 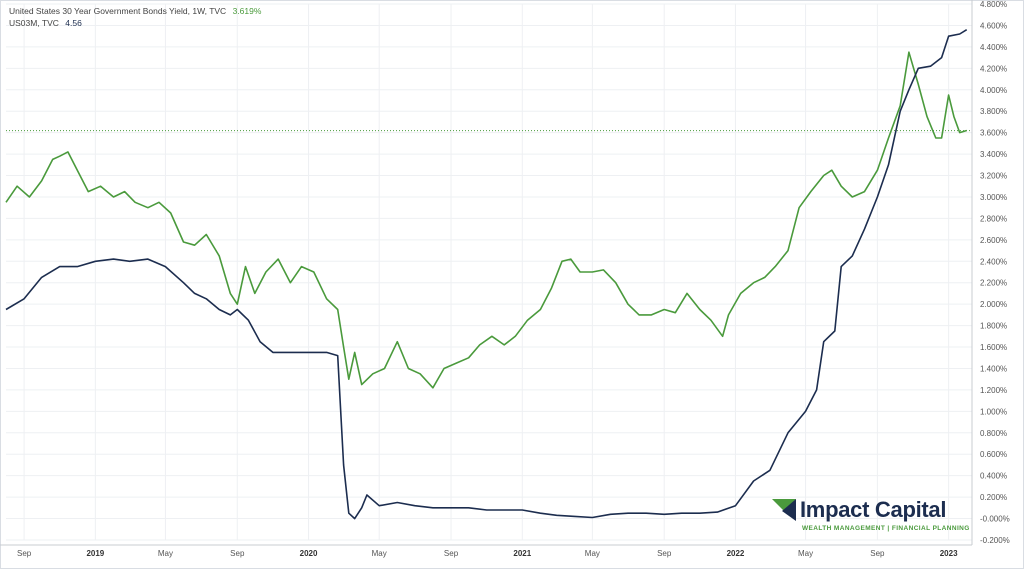 What do you see at coordinates (993, 218) in the screenshot?
I see `y-tick-label: 2.800%` at bounding box center [993, 218].